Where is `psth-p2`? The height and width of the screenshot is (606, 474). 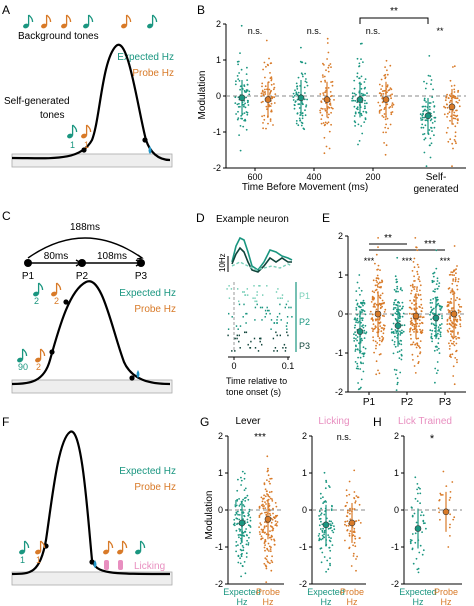 psth-p2 is located at coordinates (262, 266).